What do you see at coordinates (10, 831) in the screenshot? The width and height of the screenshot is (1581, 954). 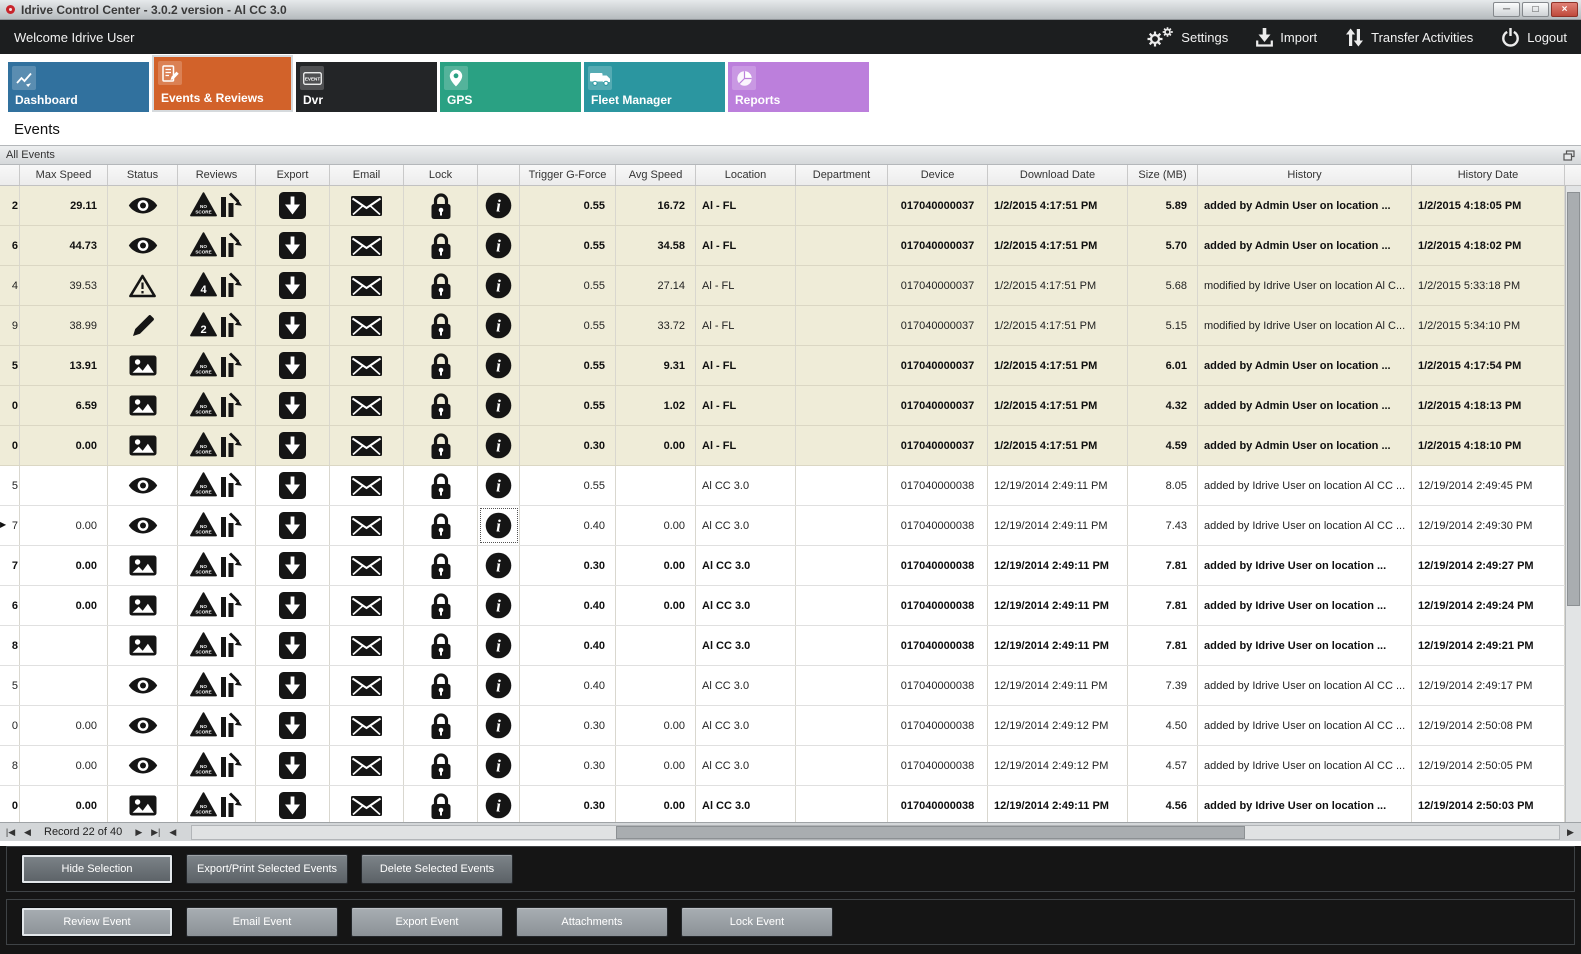 I see `first-record-button: |◀` at bounding box center [10, 831].